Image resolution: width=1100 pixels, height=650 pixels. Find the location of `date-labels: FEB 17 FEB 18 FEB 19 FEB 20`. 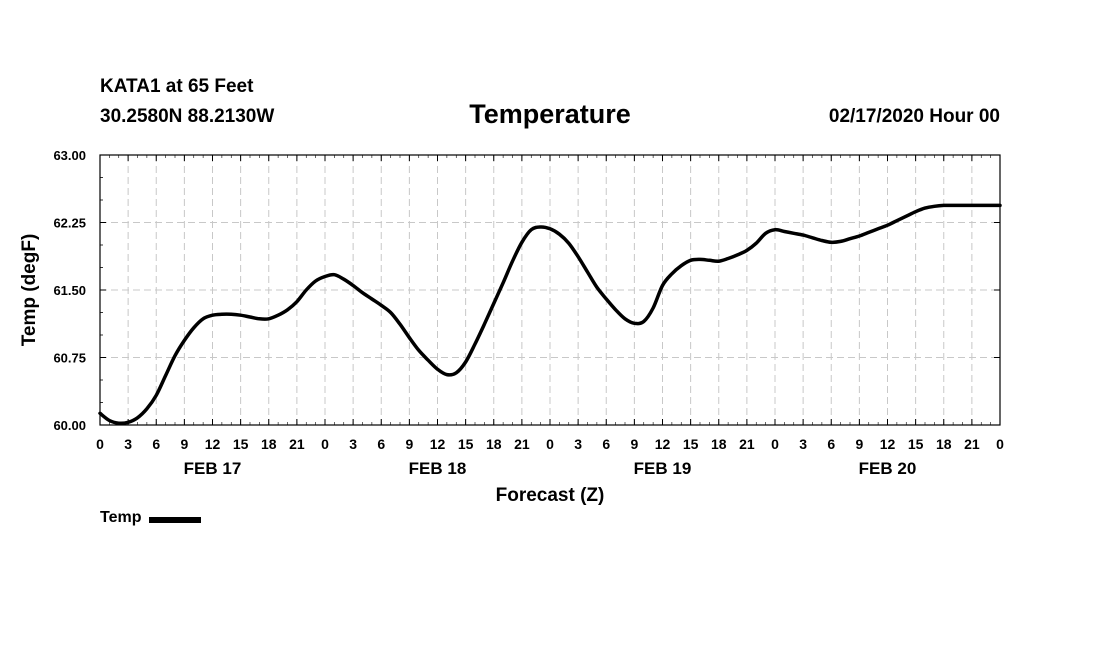

date-labels: FEB 17 FEB 18 FEB 19 FEB 20 is located at coordinates (550, 468).